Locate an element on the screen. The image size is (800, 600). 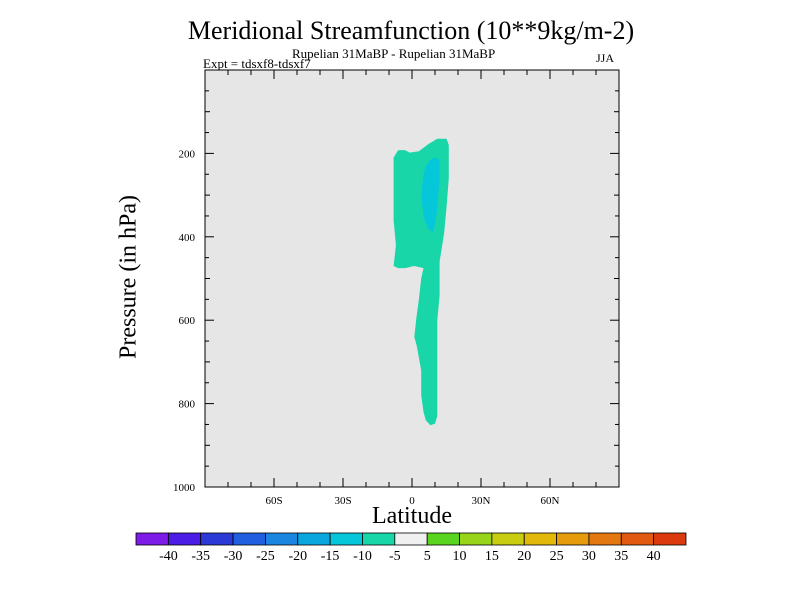
x-tick-label: 0 is located at coordinates (412, 501).